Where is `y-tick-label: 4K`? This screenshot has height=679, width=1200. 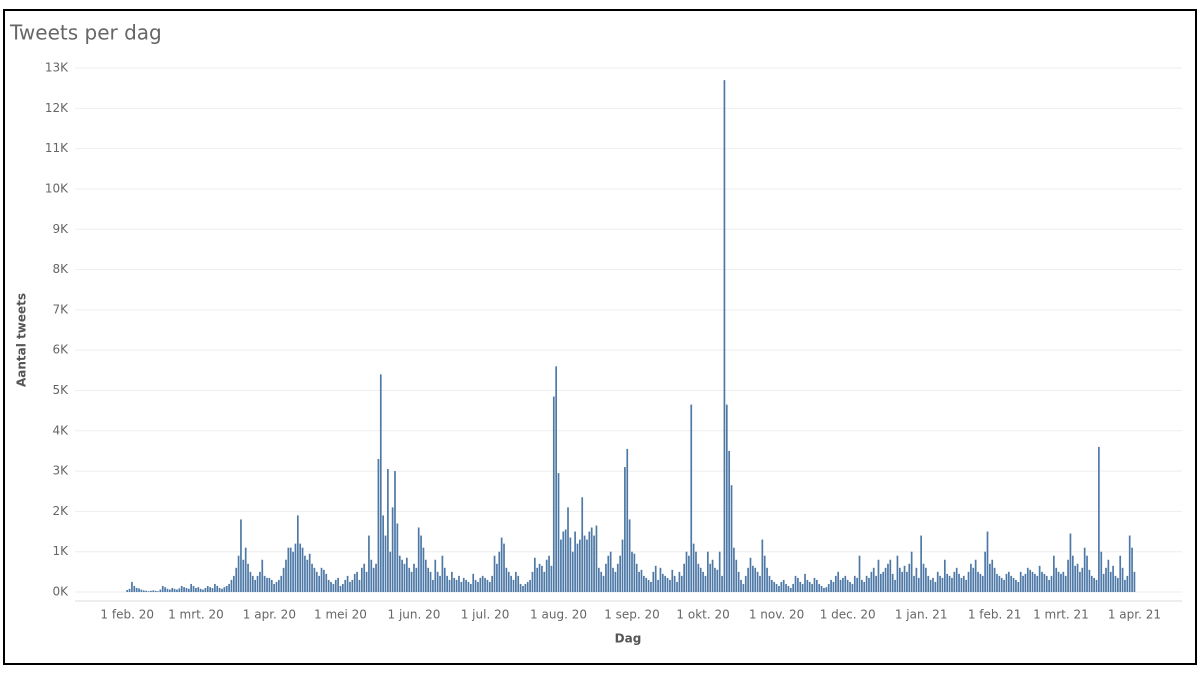 y-tick-label: 4K is located at coordinates (60, 430).